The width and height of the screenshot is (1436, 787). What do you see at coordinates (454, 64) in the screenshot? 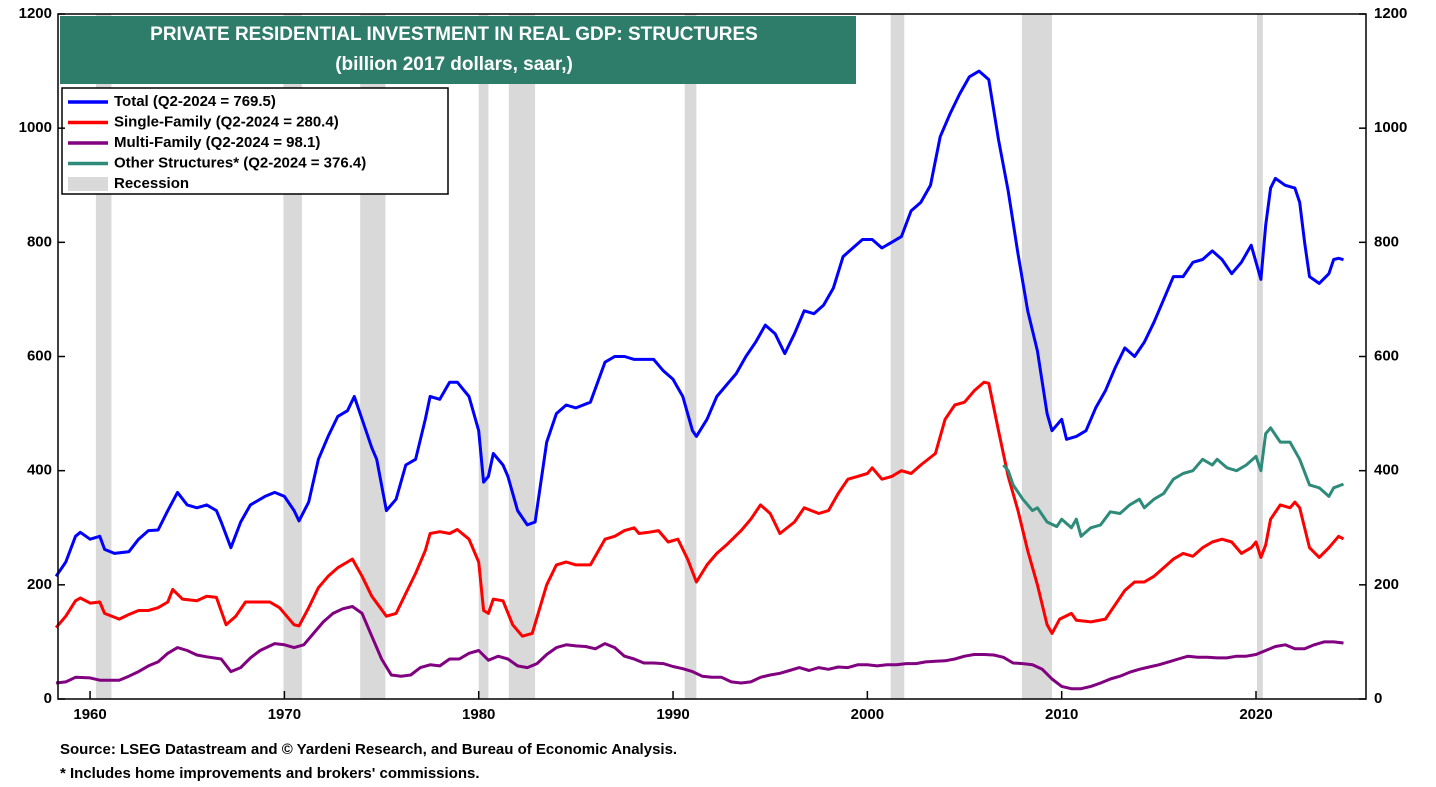
I see `chart-subtitle: (billion 2017 dollars, saar,)` at bounding box center [454, 64].